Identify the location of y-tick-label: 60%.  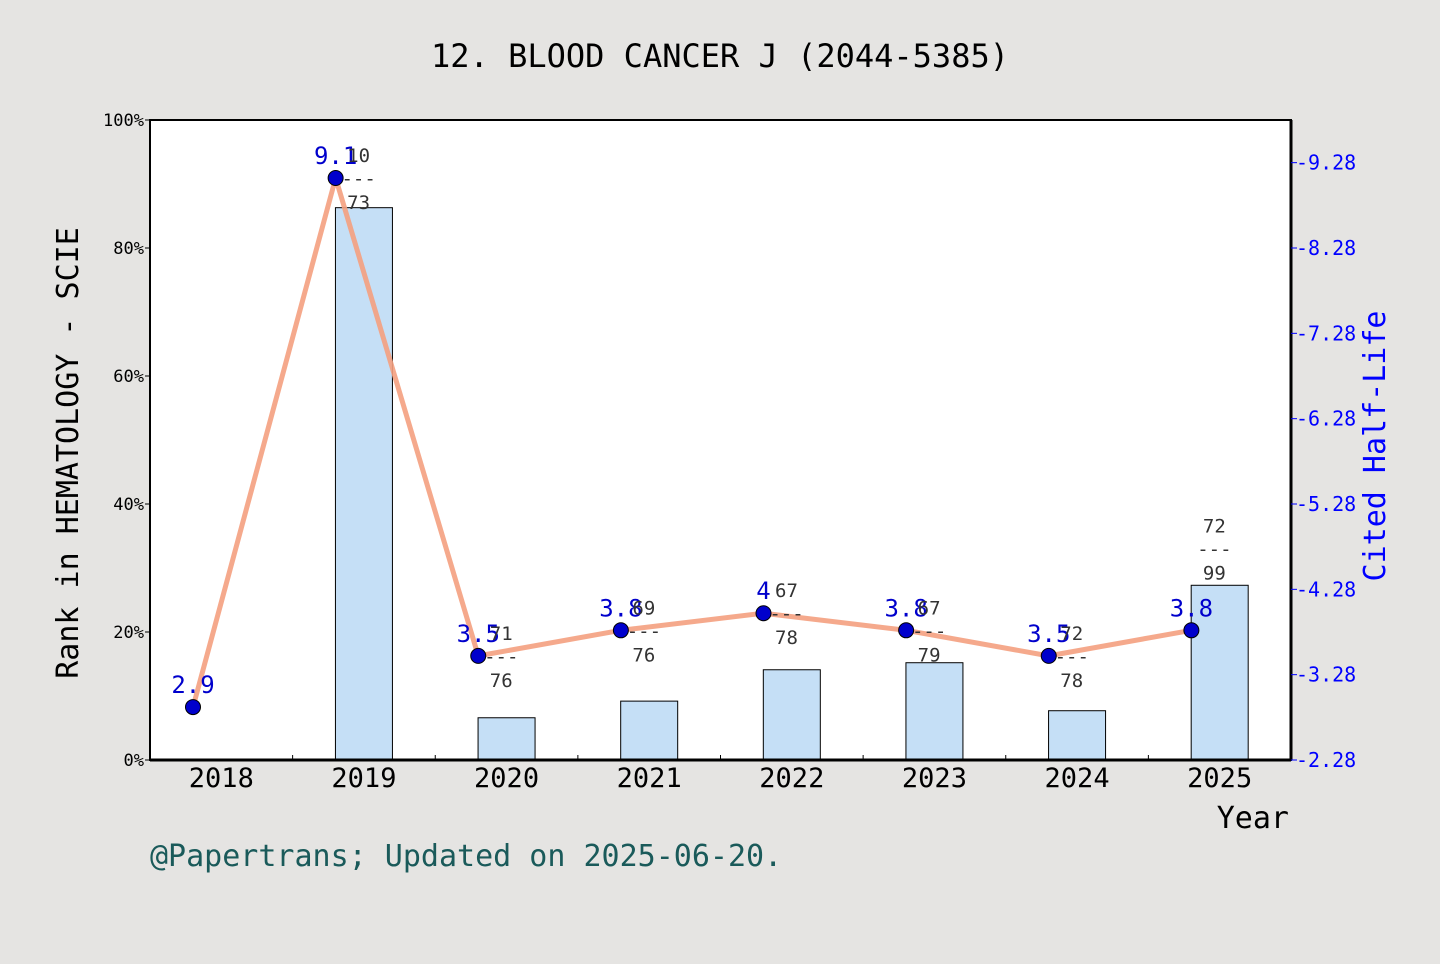
(128, 377).